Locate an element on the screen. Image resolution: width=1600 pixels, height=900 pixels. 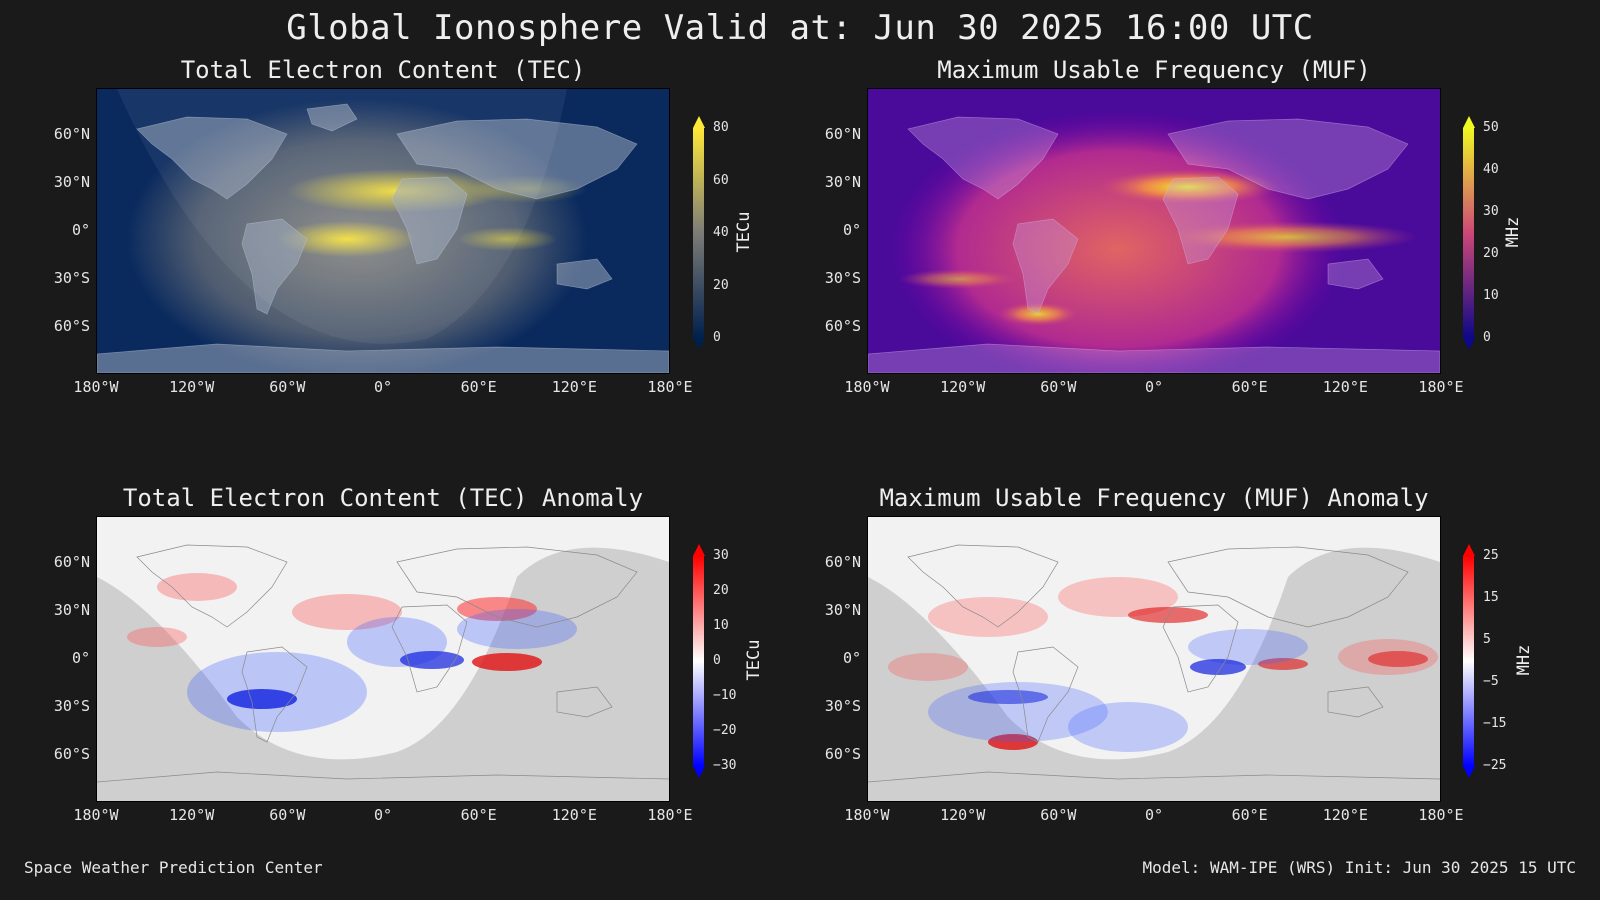
colorbar-tick-label: 60 is located at coordinates (721, 180).